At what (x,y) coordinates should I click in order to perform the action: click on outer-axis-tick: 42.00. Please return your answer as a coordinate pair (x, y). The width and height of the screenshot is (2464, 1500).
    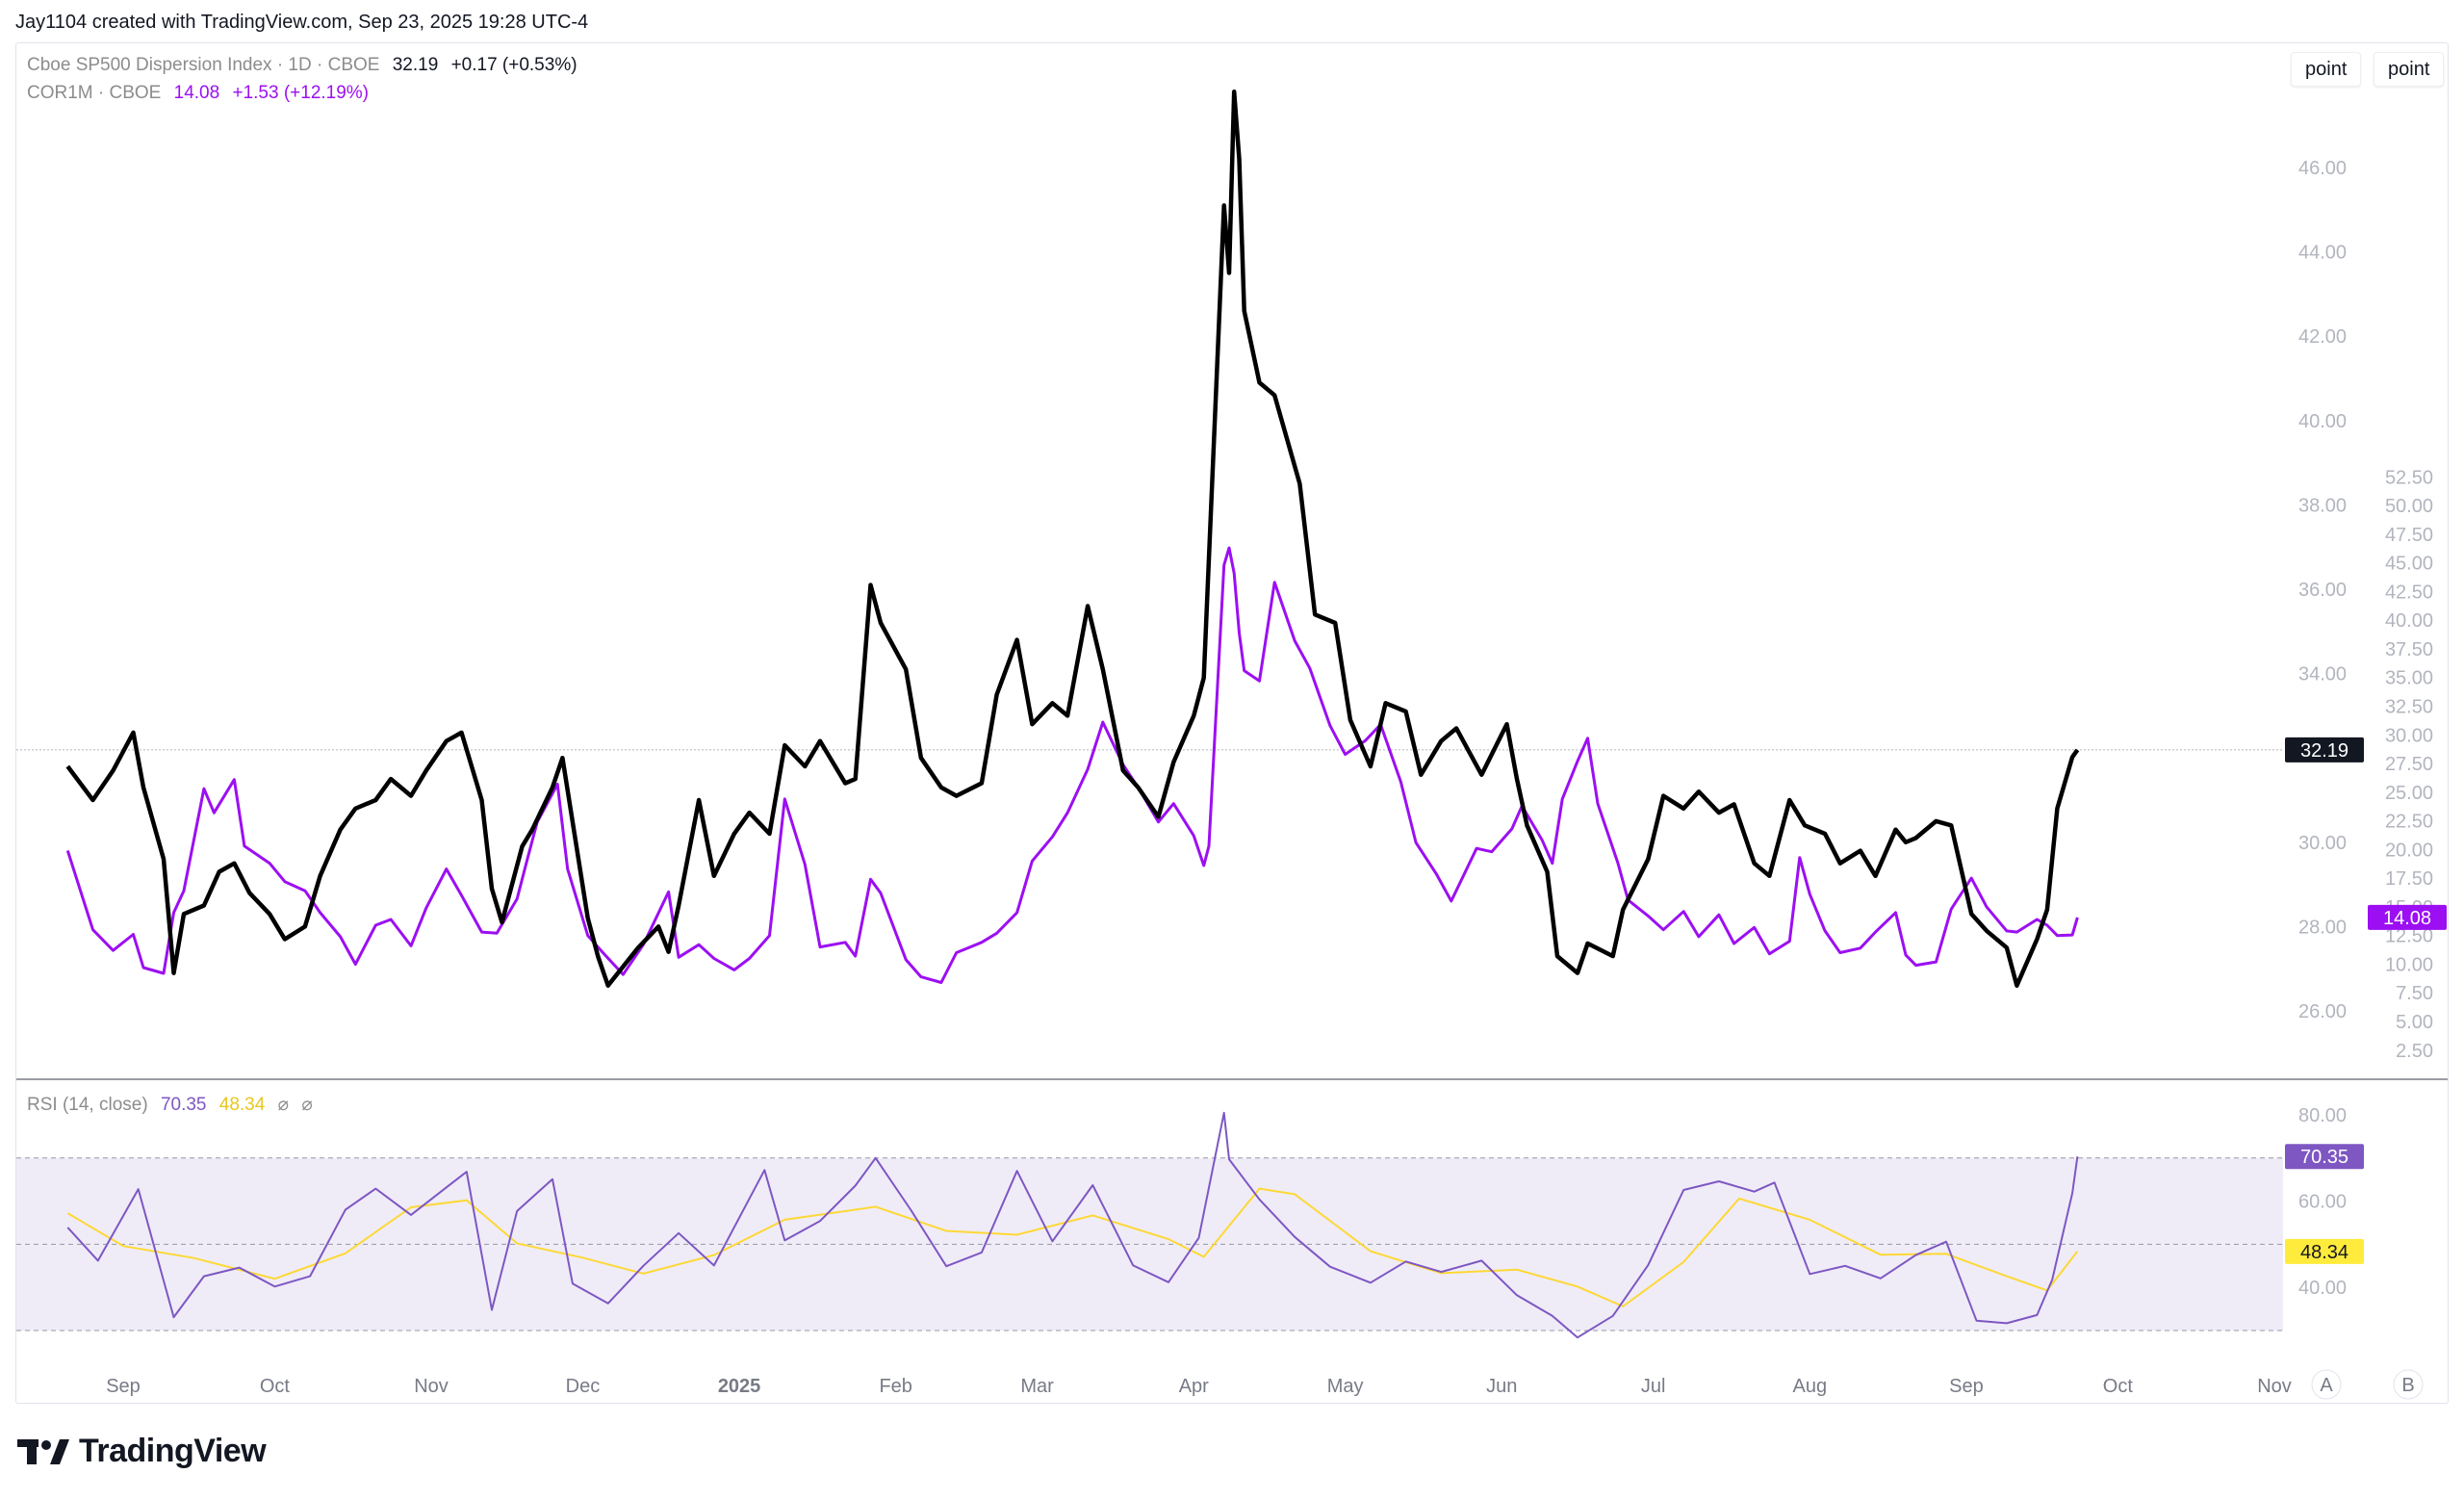
    Looking at the image, I should click on (2322, 337).